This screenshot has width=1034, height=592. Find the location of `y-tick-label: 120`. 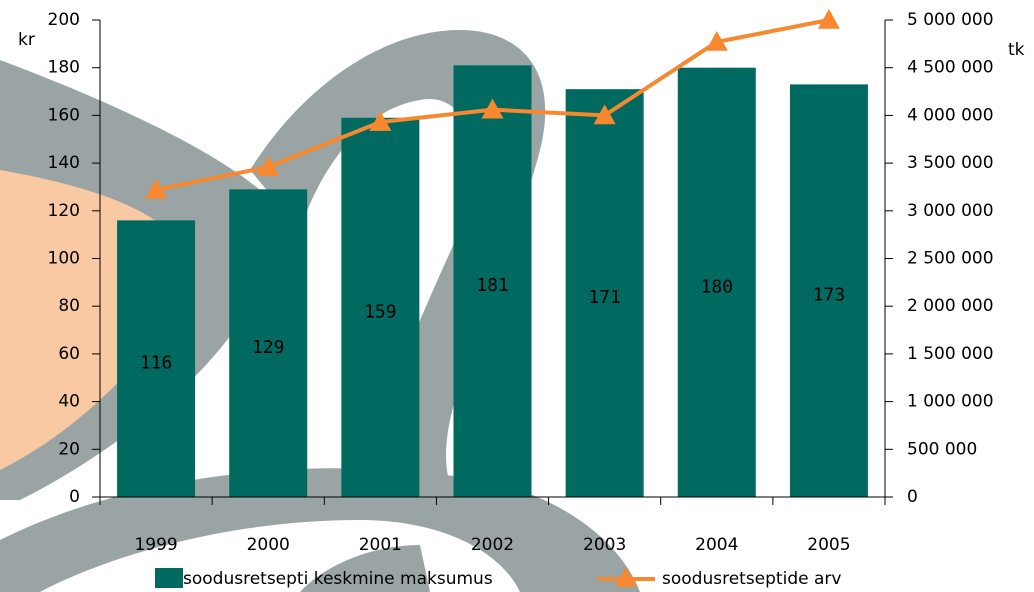

y-tick-label: 120 is located at coordinates (64, 211).